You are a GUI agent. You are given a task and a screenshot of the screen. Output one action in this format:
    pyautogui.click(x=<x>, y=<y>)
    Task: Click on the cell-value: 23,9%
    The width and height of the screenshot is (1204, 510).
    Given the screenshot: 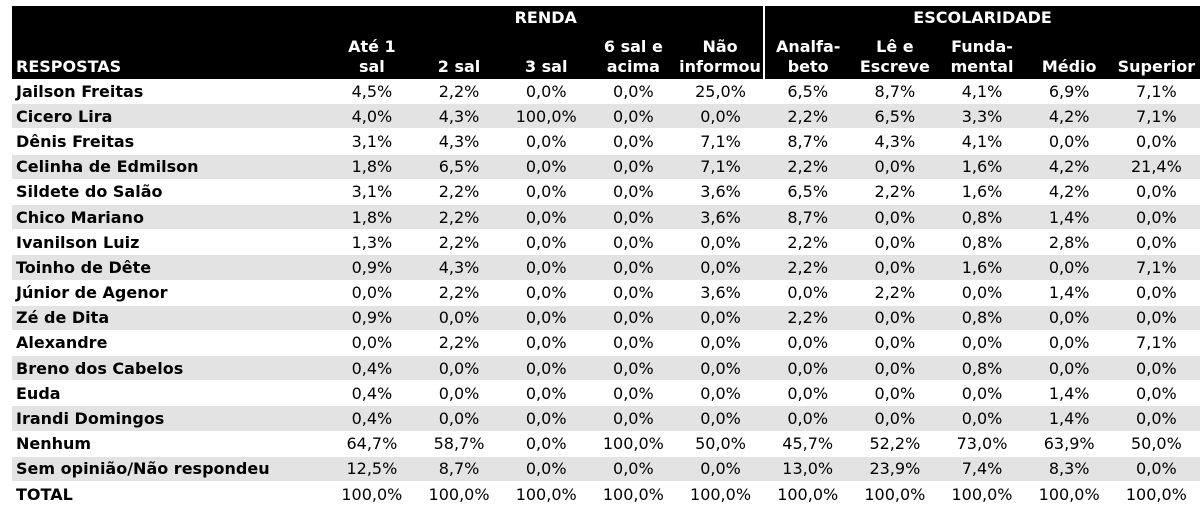 What is the action you would take?
    pyautogui.click(x=895, y=469)
    